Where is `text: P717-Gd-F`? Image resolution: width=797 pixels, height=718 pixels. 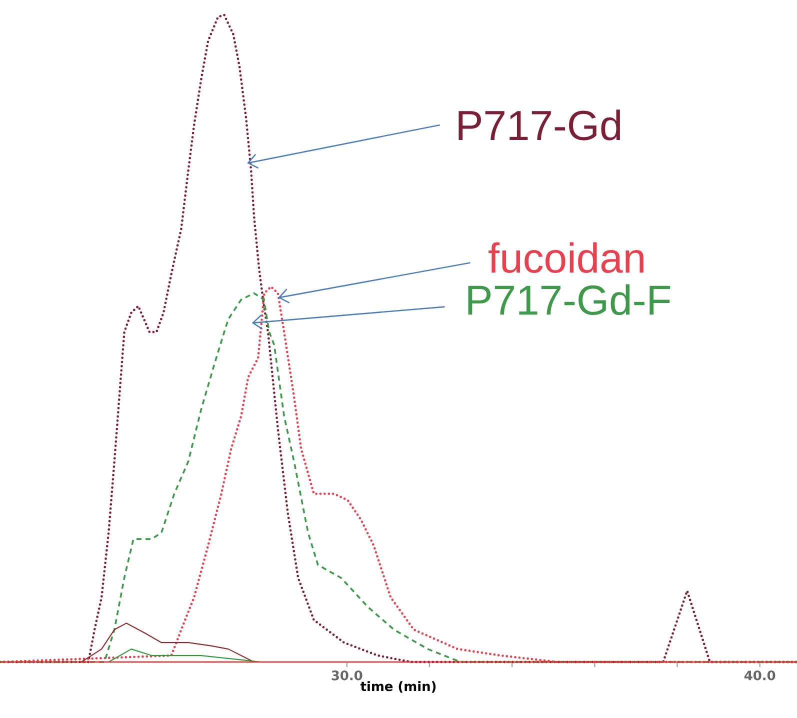 text: P717-Gd-F is located at coordinates (569, 300).